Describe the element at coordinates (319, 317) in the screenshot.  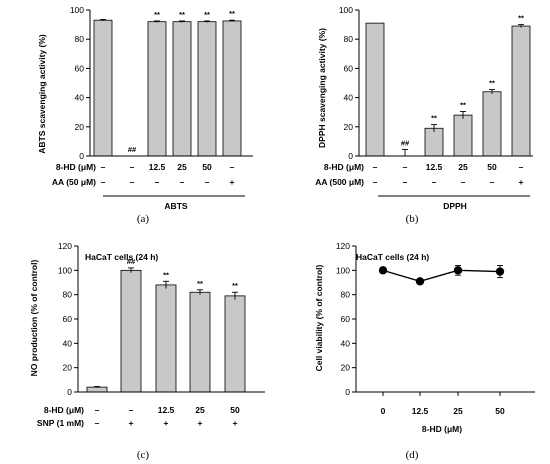
I see `panel-d-ylabel: Cell viability (% of control)` at that location.